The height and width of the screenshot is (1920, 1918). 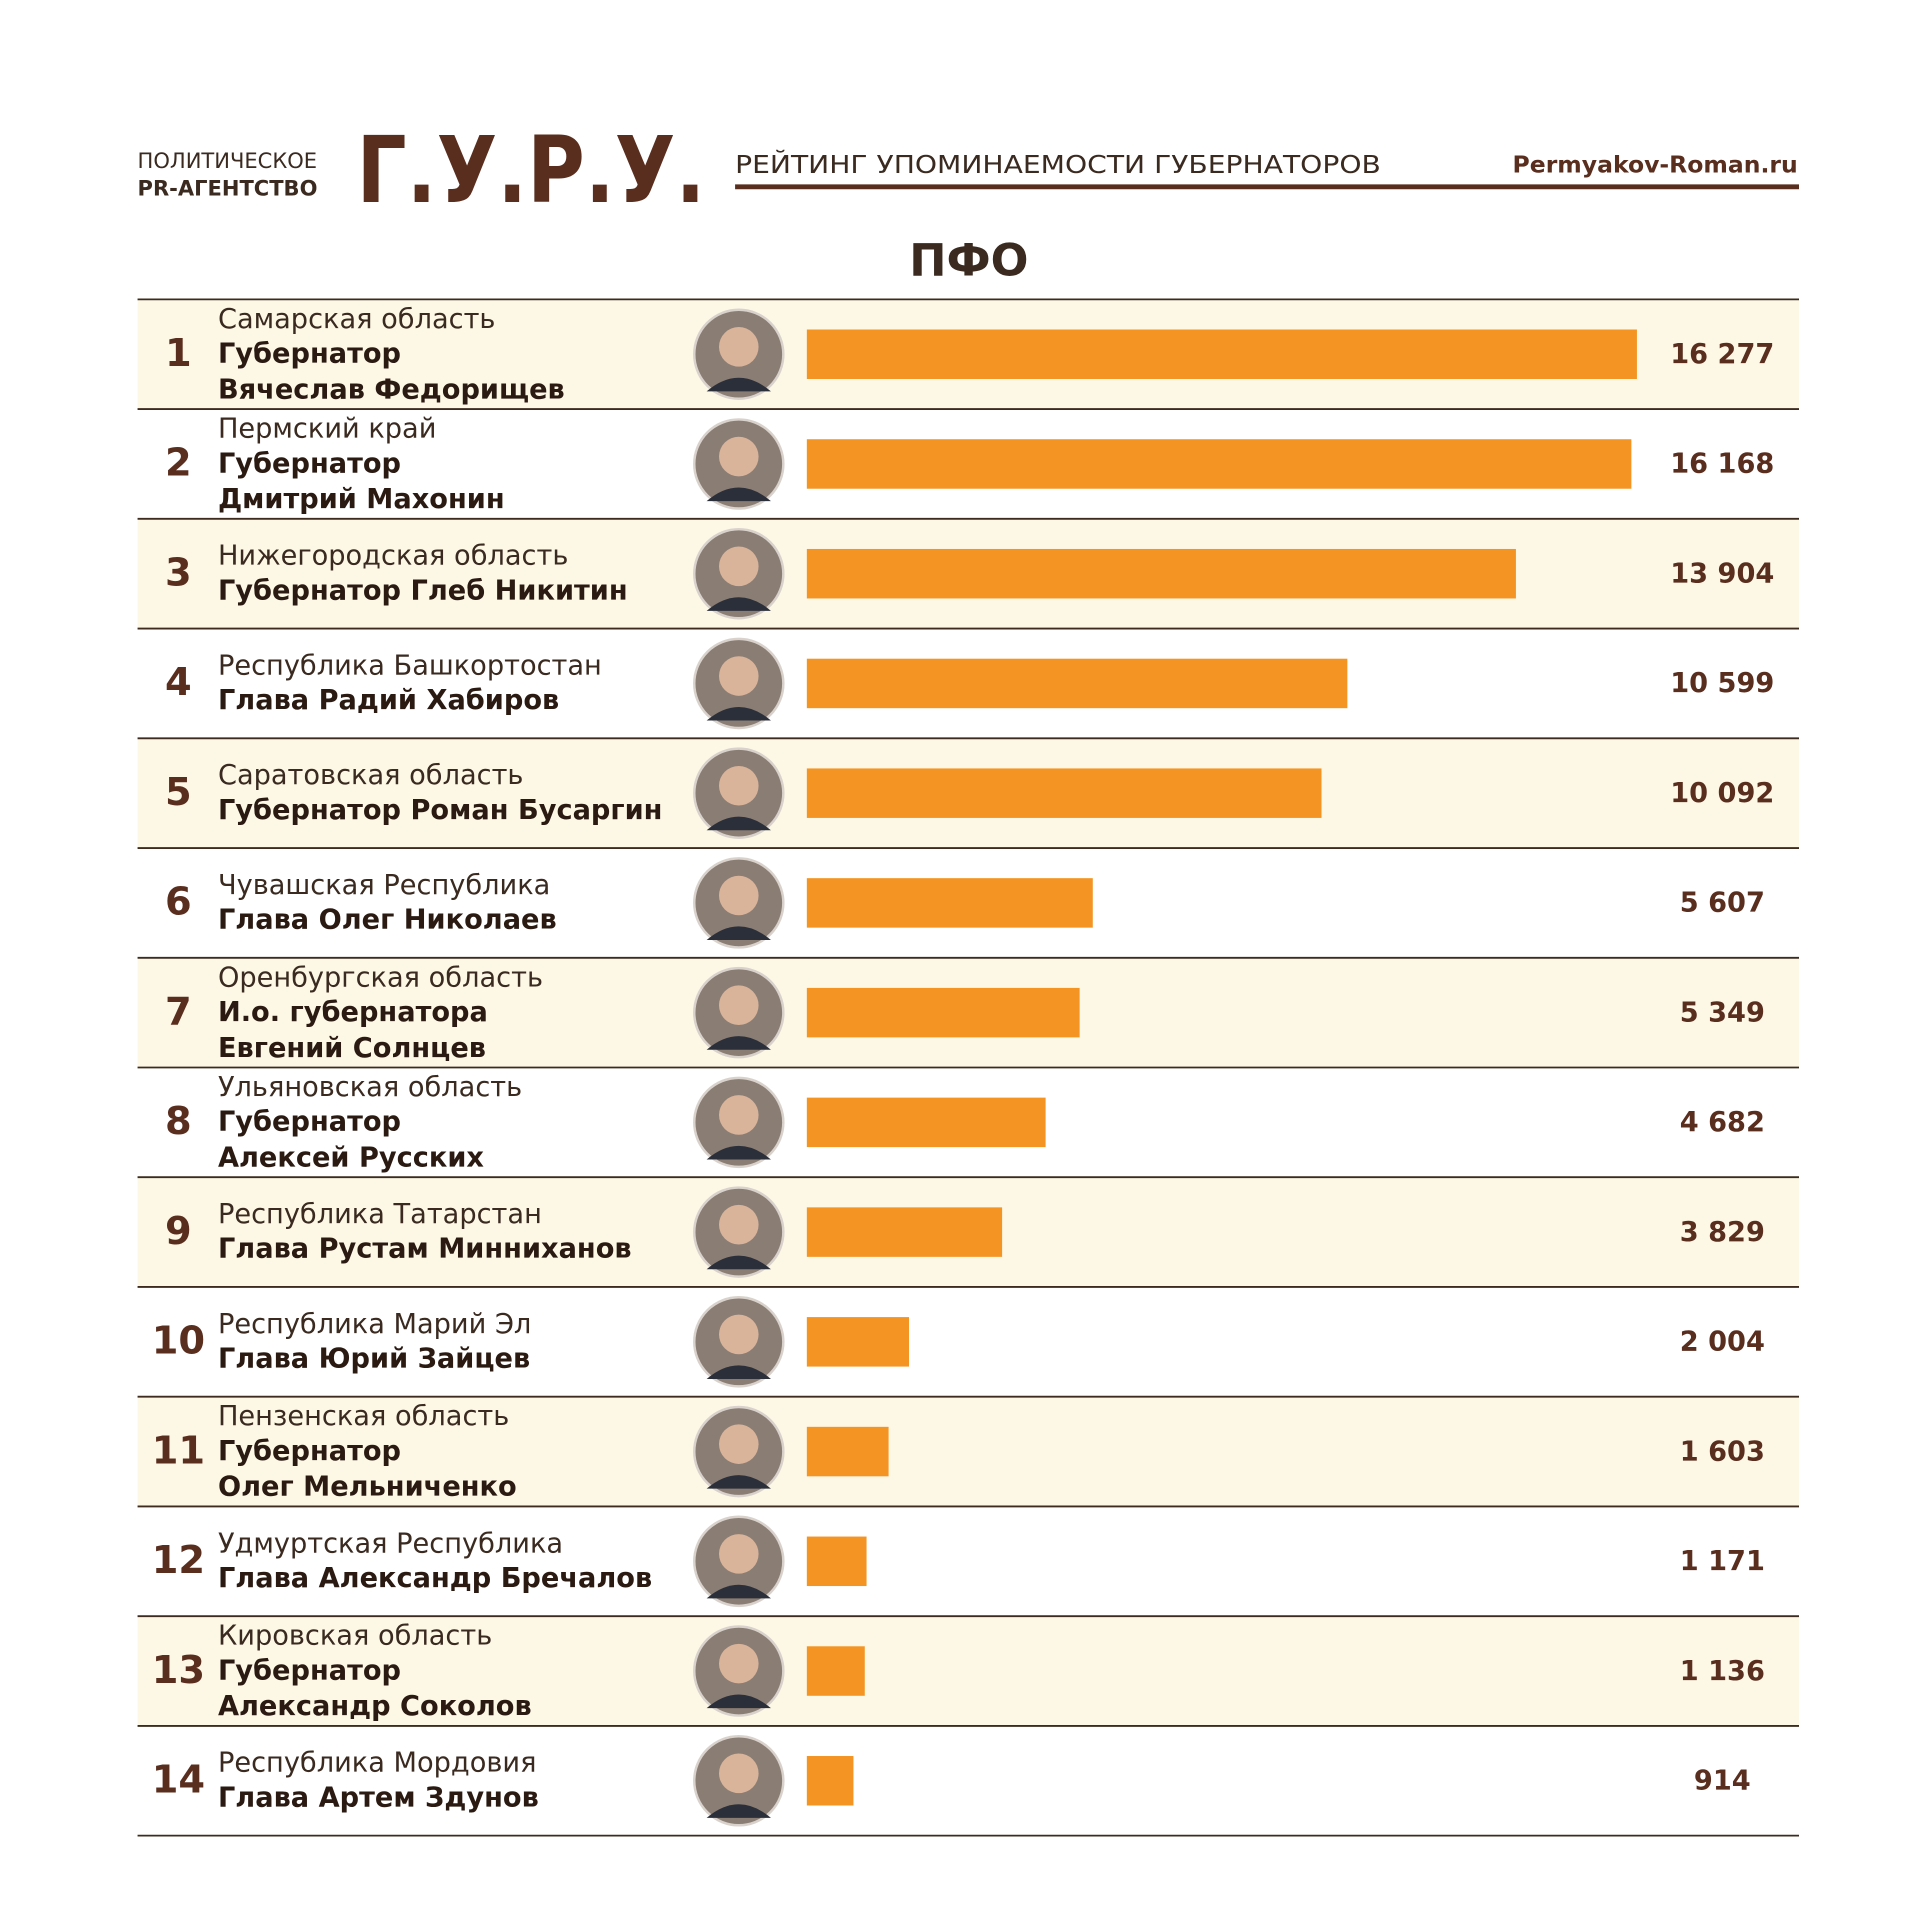 What do you see at coordinates (388, 700) in the screenshot?
I see `official: Глава Радий Хабиров` at bounding box center [388, 700].